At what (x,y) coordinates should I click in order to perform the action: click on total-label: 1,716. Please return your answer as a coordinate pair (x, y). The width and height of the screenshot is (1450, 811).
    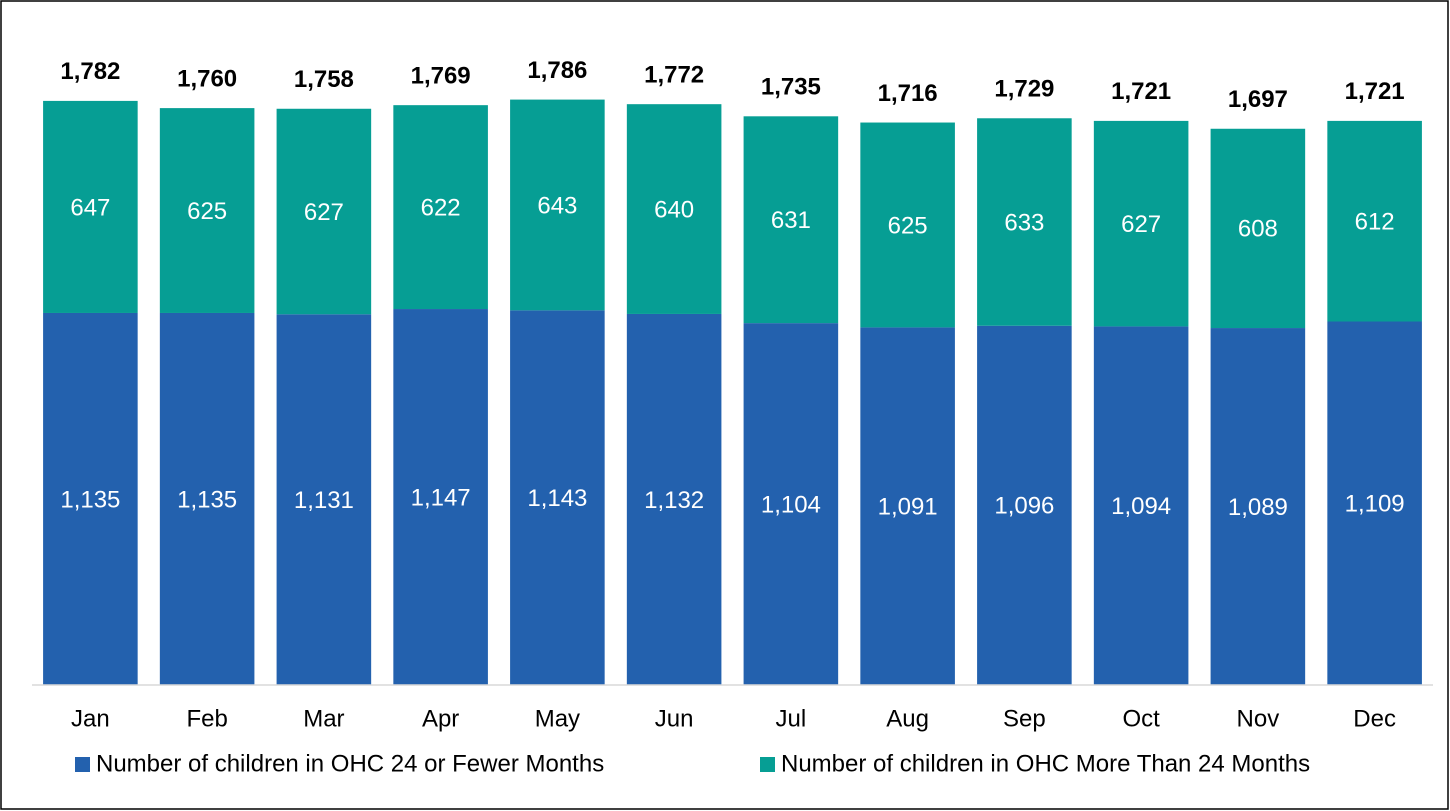
    Looking at the image, I should click on (908, 93).